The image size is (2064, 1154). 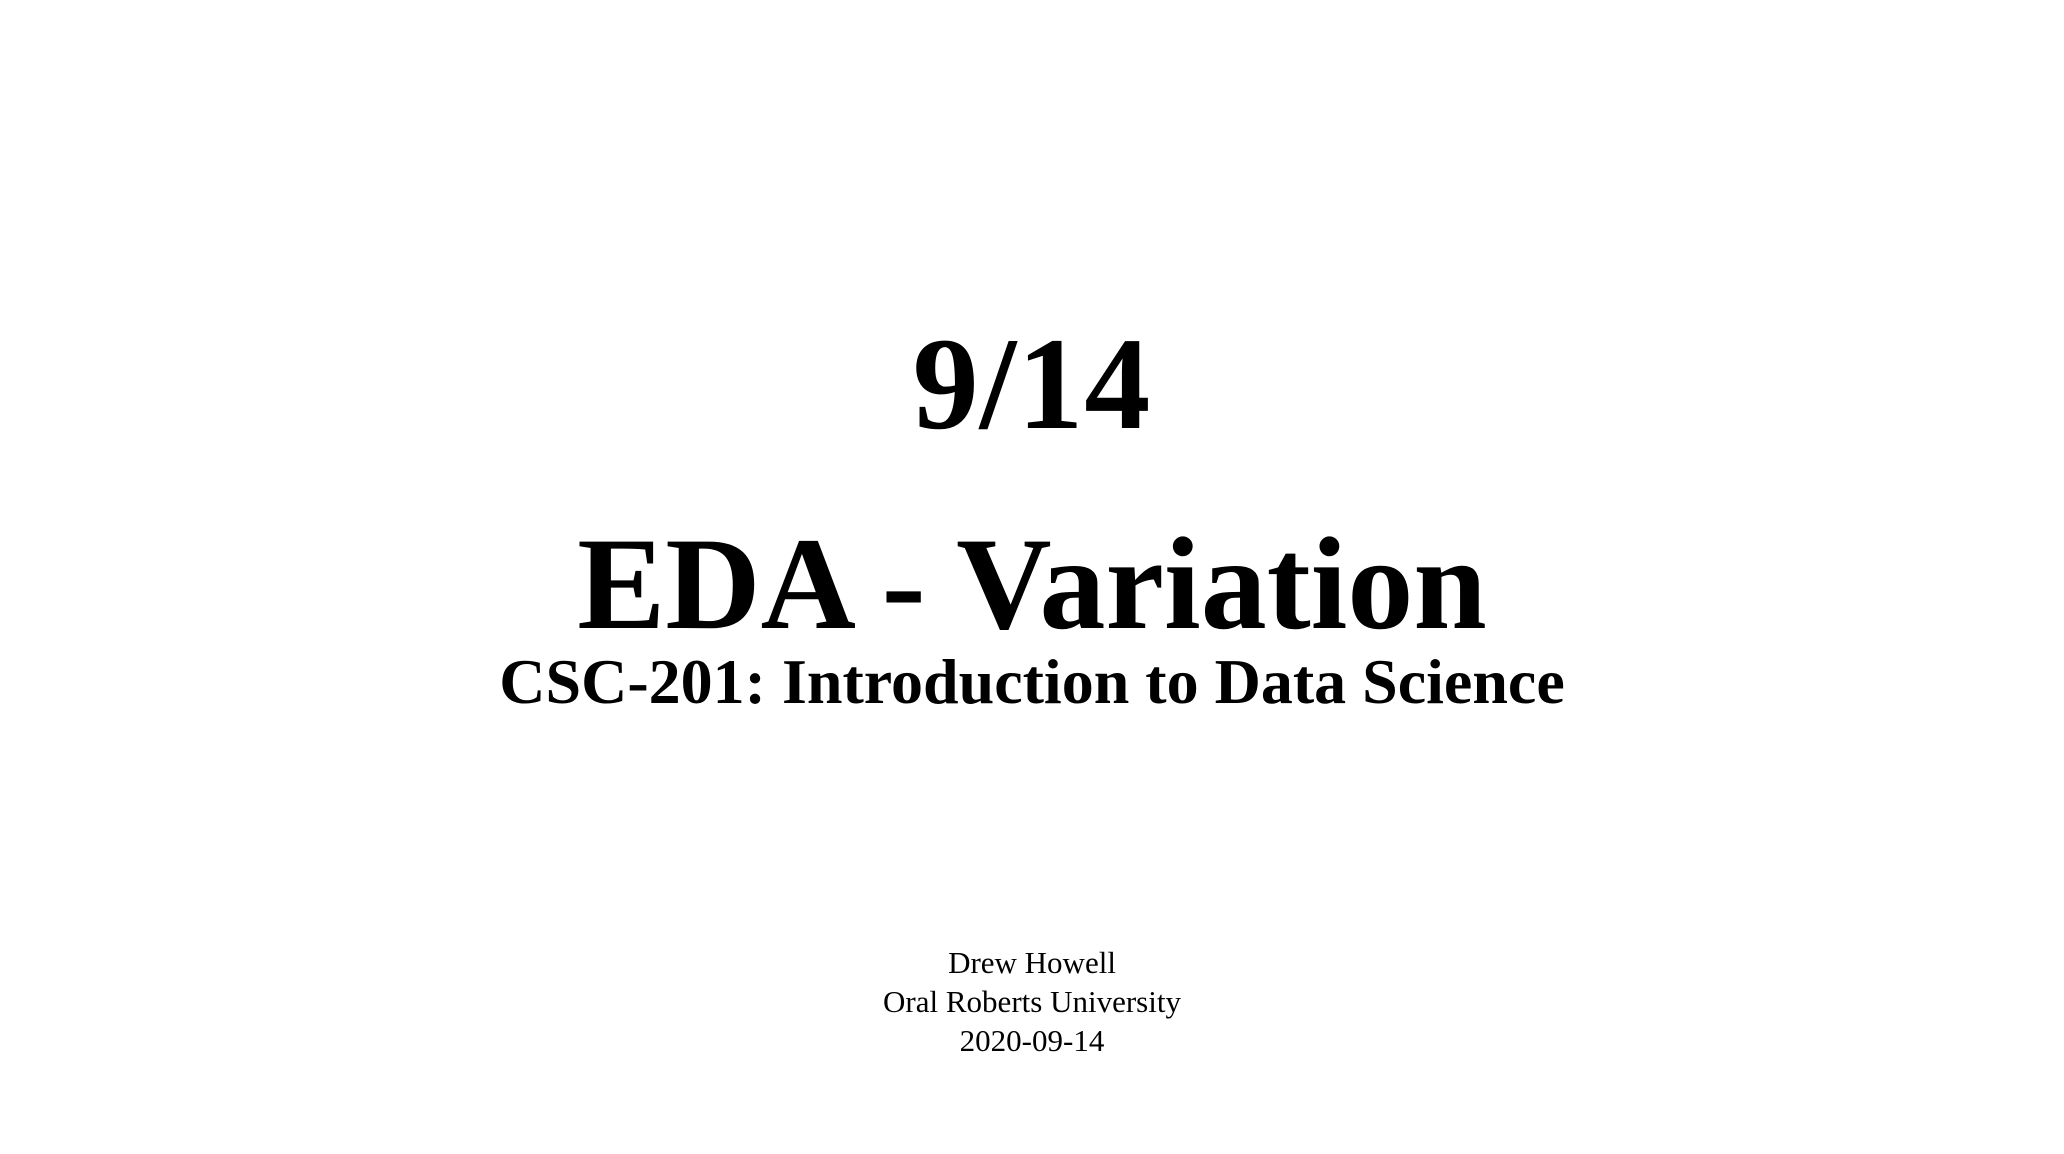 What do you see at coordinates (1032, 383) in the screenshot?
I see `slide-date-title: 9/14` at bounding box center [1032, 383].